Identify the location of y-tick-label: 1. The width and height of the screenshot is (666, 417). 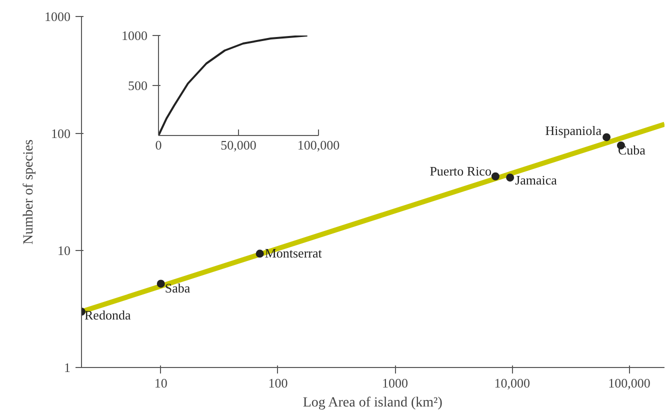
(67, 367).